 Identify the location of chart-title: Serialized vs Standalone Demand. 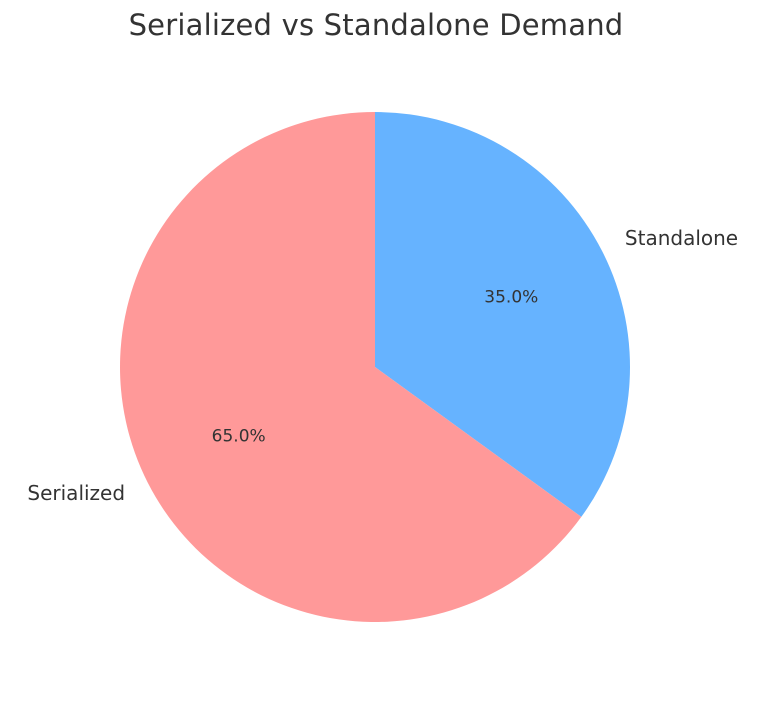
(376, 25).